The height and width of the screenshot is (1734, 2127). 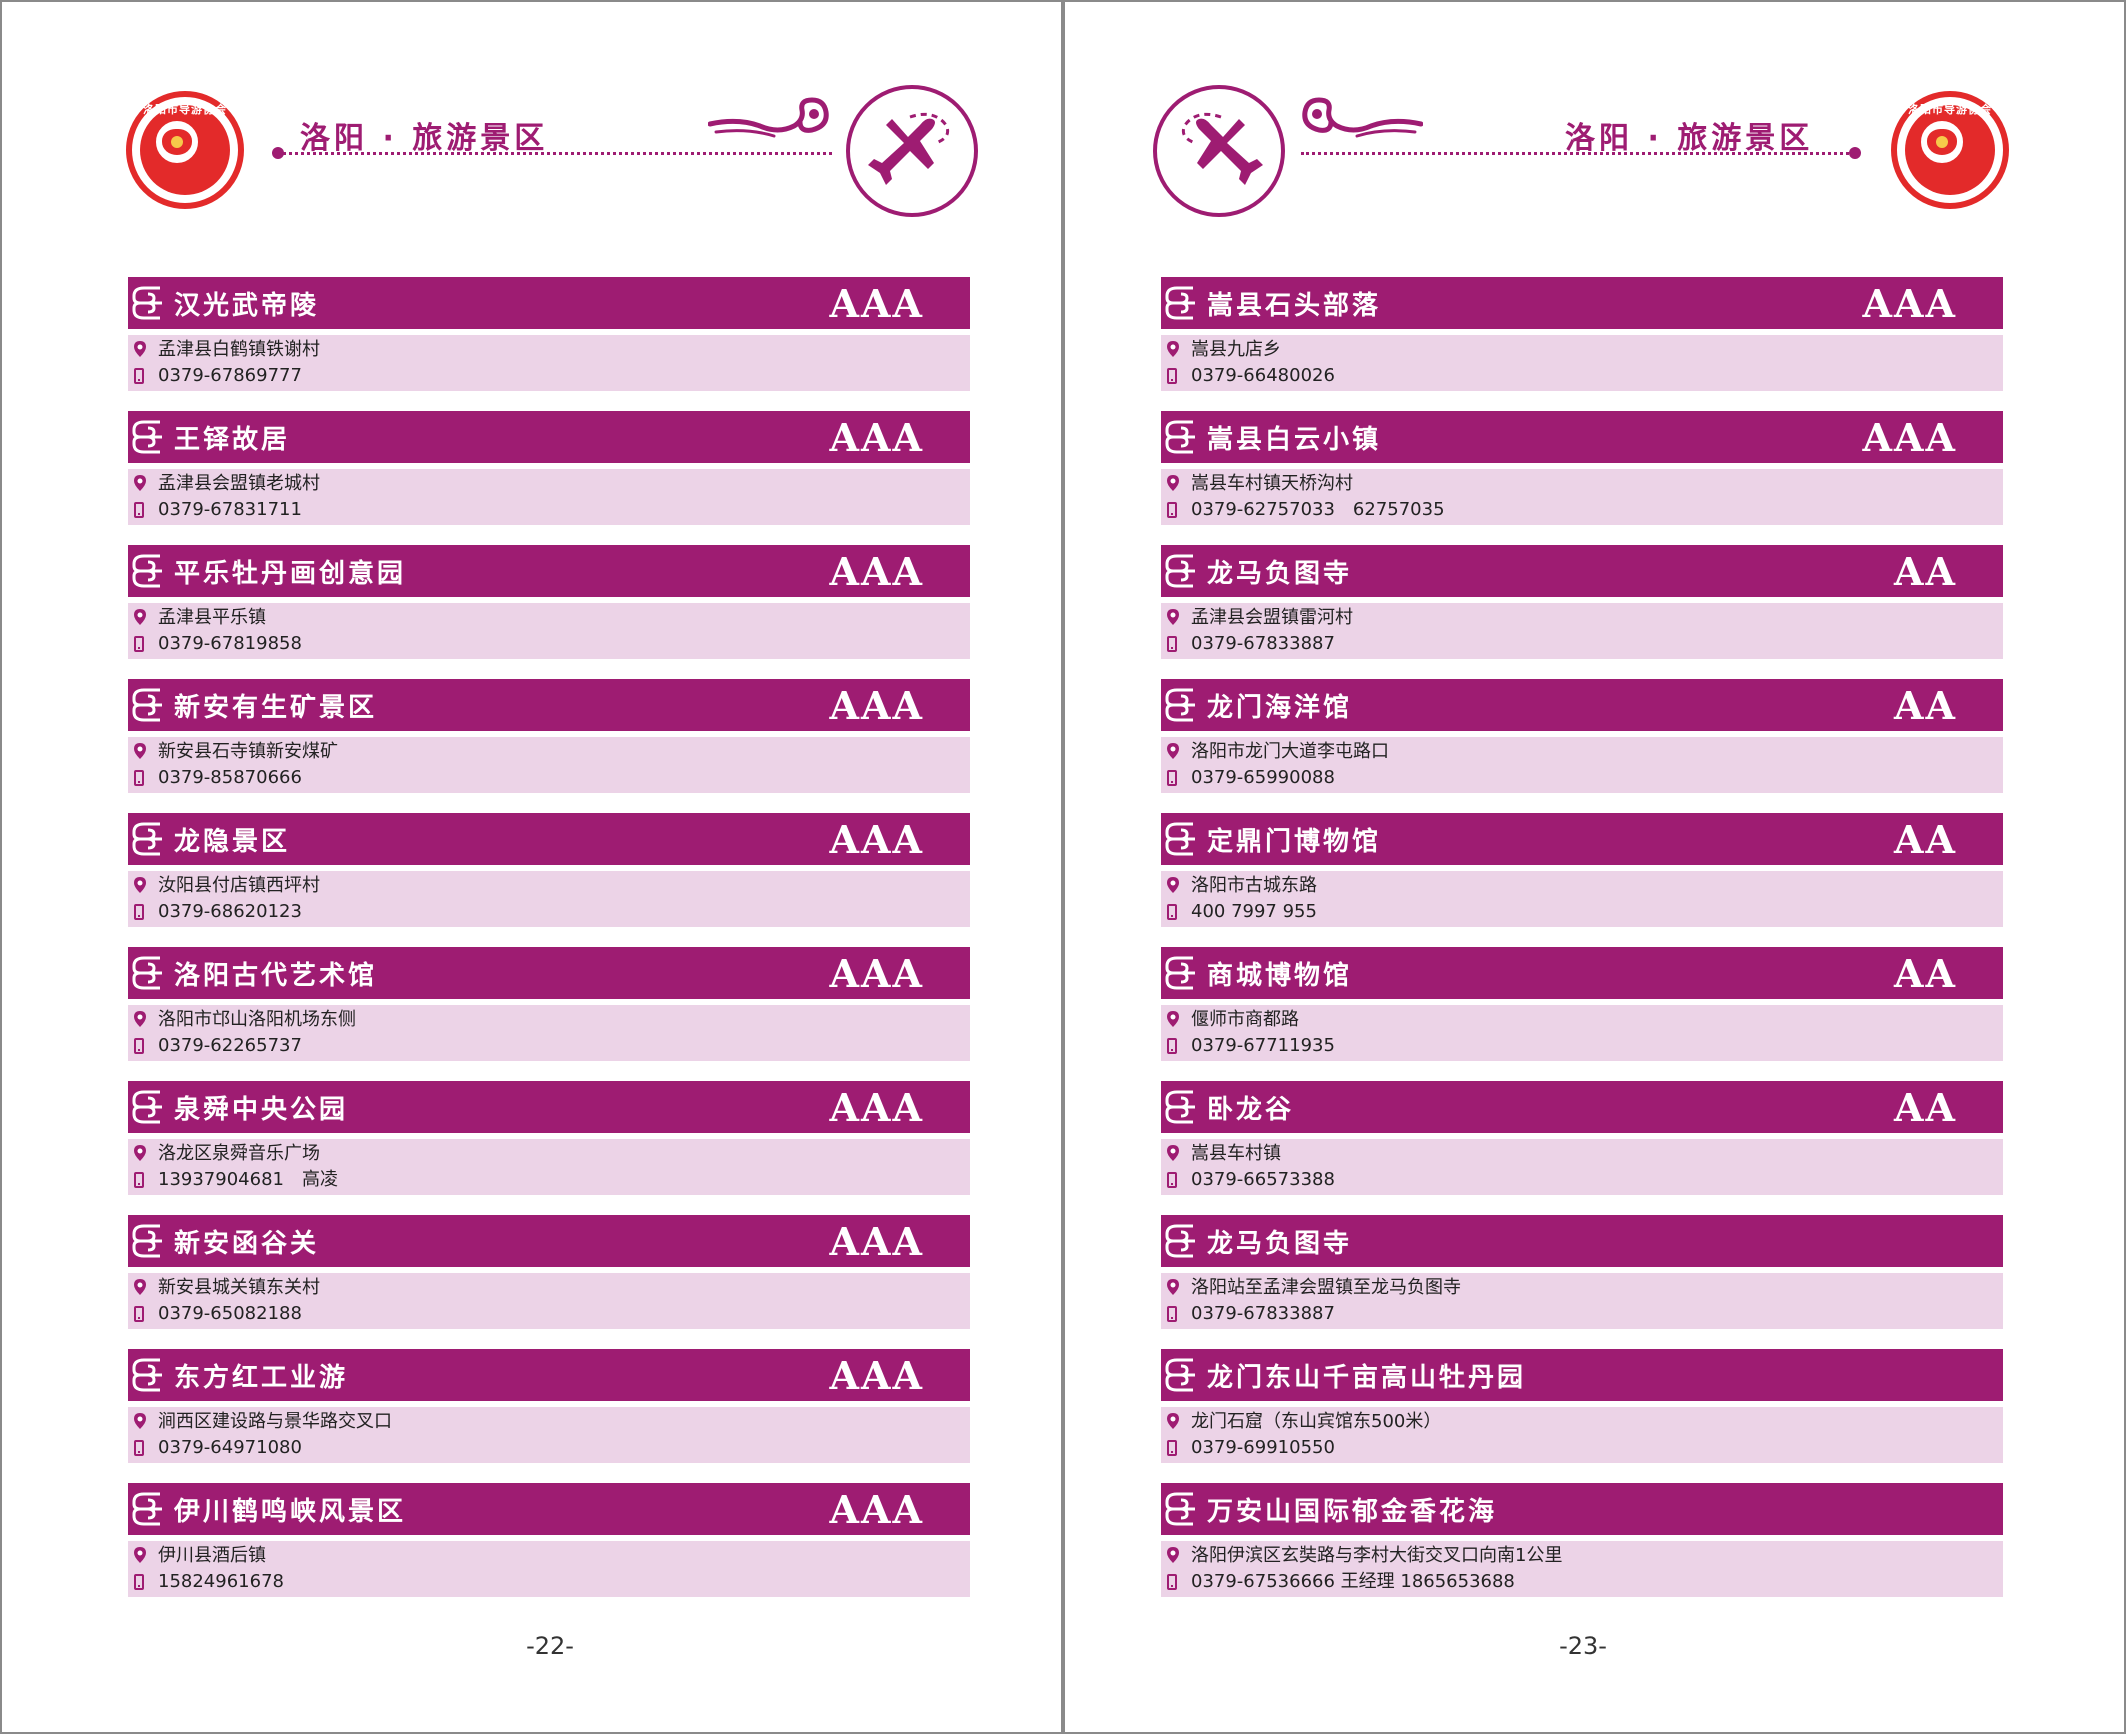 What do you see at coordinates (212, 617) in the screenshot?
I see `address-text: 孟津县平乐镇` at bounding box center [212, 617].